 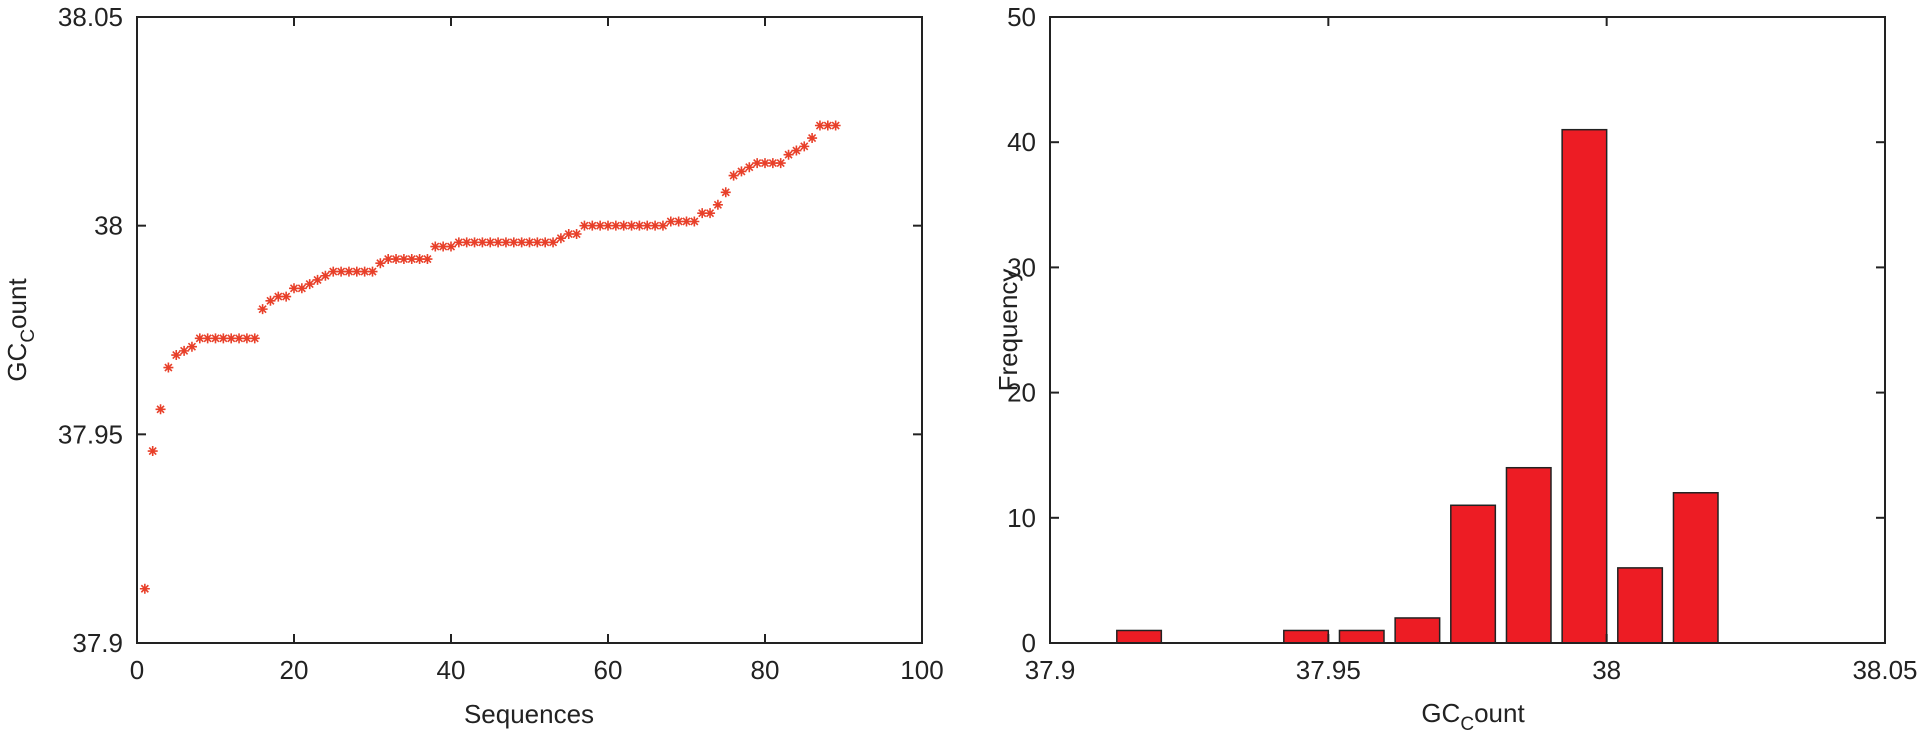 What do you see at coordinates (97, 643) in the screenshot?
I see `scatter-y-tick-label: 37.9` at bounding box center [97, 643].